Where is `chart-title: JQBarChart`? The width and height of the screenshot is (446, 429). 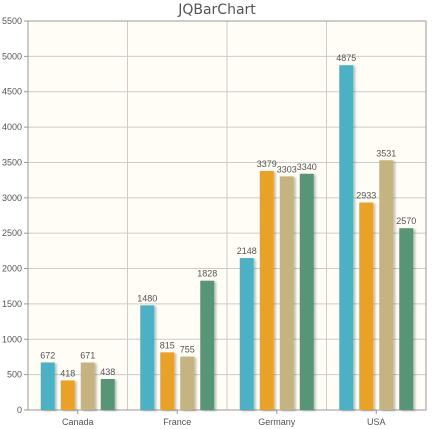
chart-title: JQBarChart is located at coordinates (216, 10).